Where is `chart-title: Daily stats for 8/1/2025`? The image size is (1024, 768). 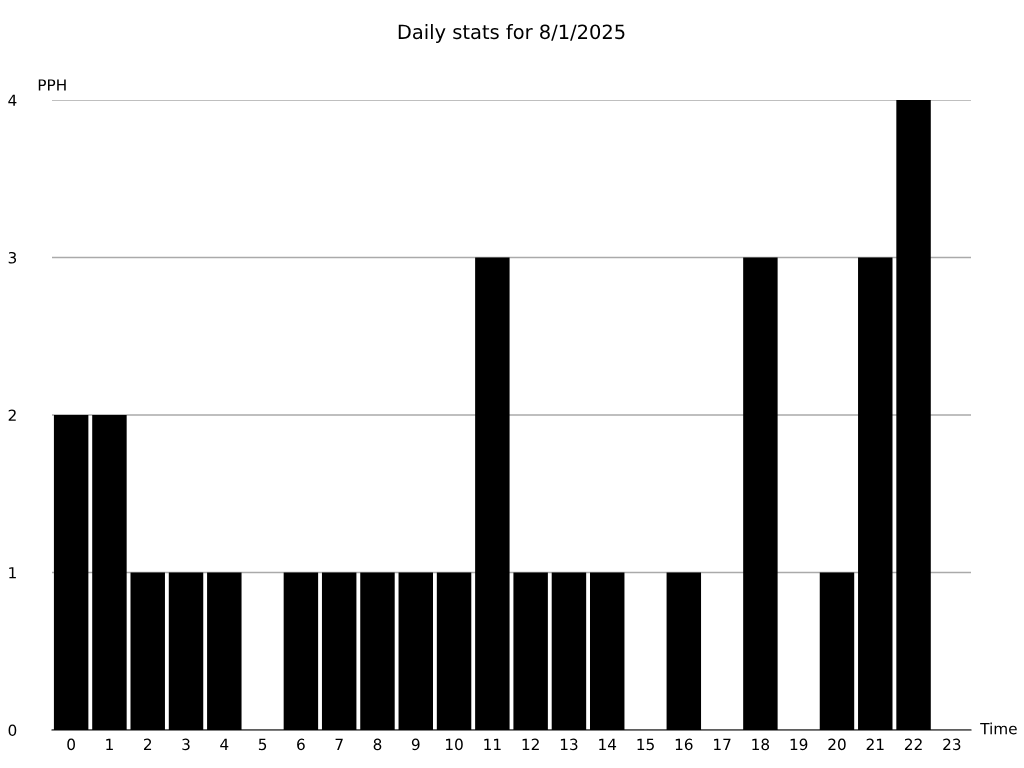
chart-title: Daily stats for 8/1/2025 is located at coordinates (511, 33).